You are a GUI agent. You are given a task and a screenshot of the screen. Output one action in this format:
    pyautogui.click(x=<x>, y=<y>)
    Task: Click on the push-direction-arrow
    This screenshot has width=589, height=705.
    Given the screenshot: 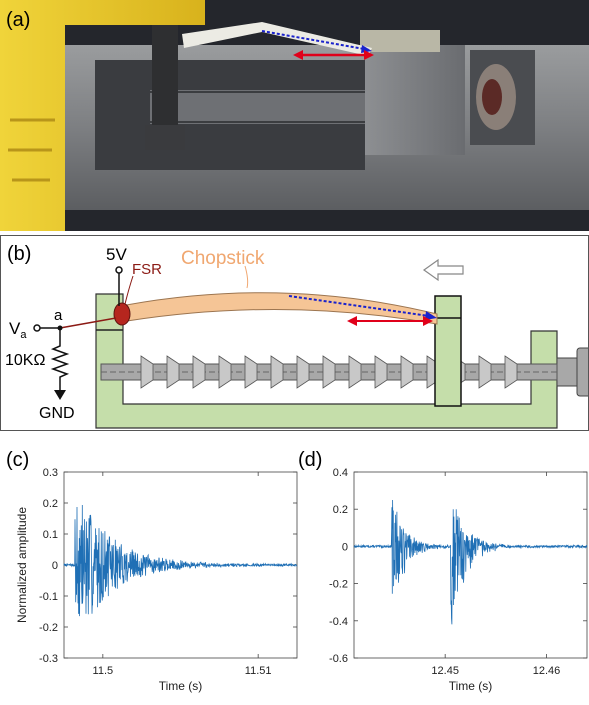 What is the action you would take?
    pyautogui.click(x=443, y=270)
    